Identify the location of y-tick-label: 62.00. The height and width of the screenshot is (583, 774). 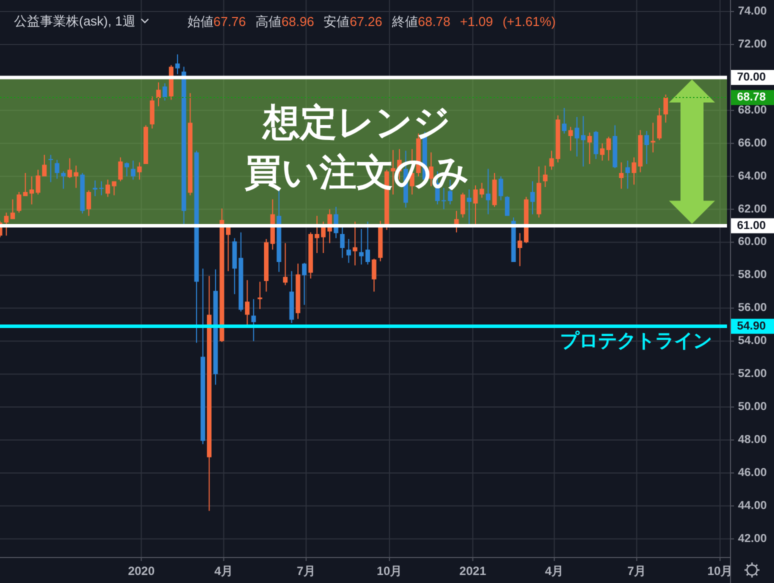
(752, 209).